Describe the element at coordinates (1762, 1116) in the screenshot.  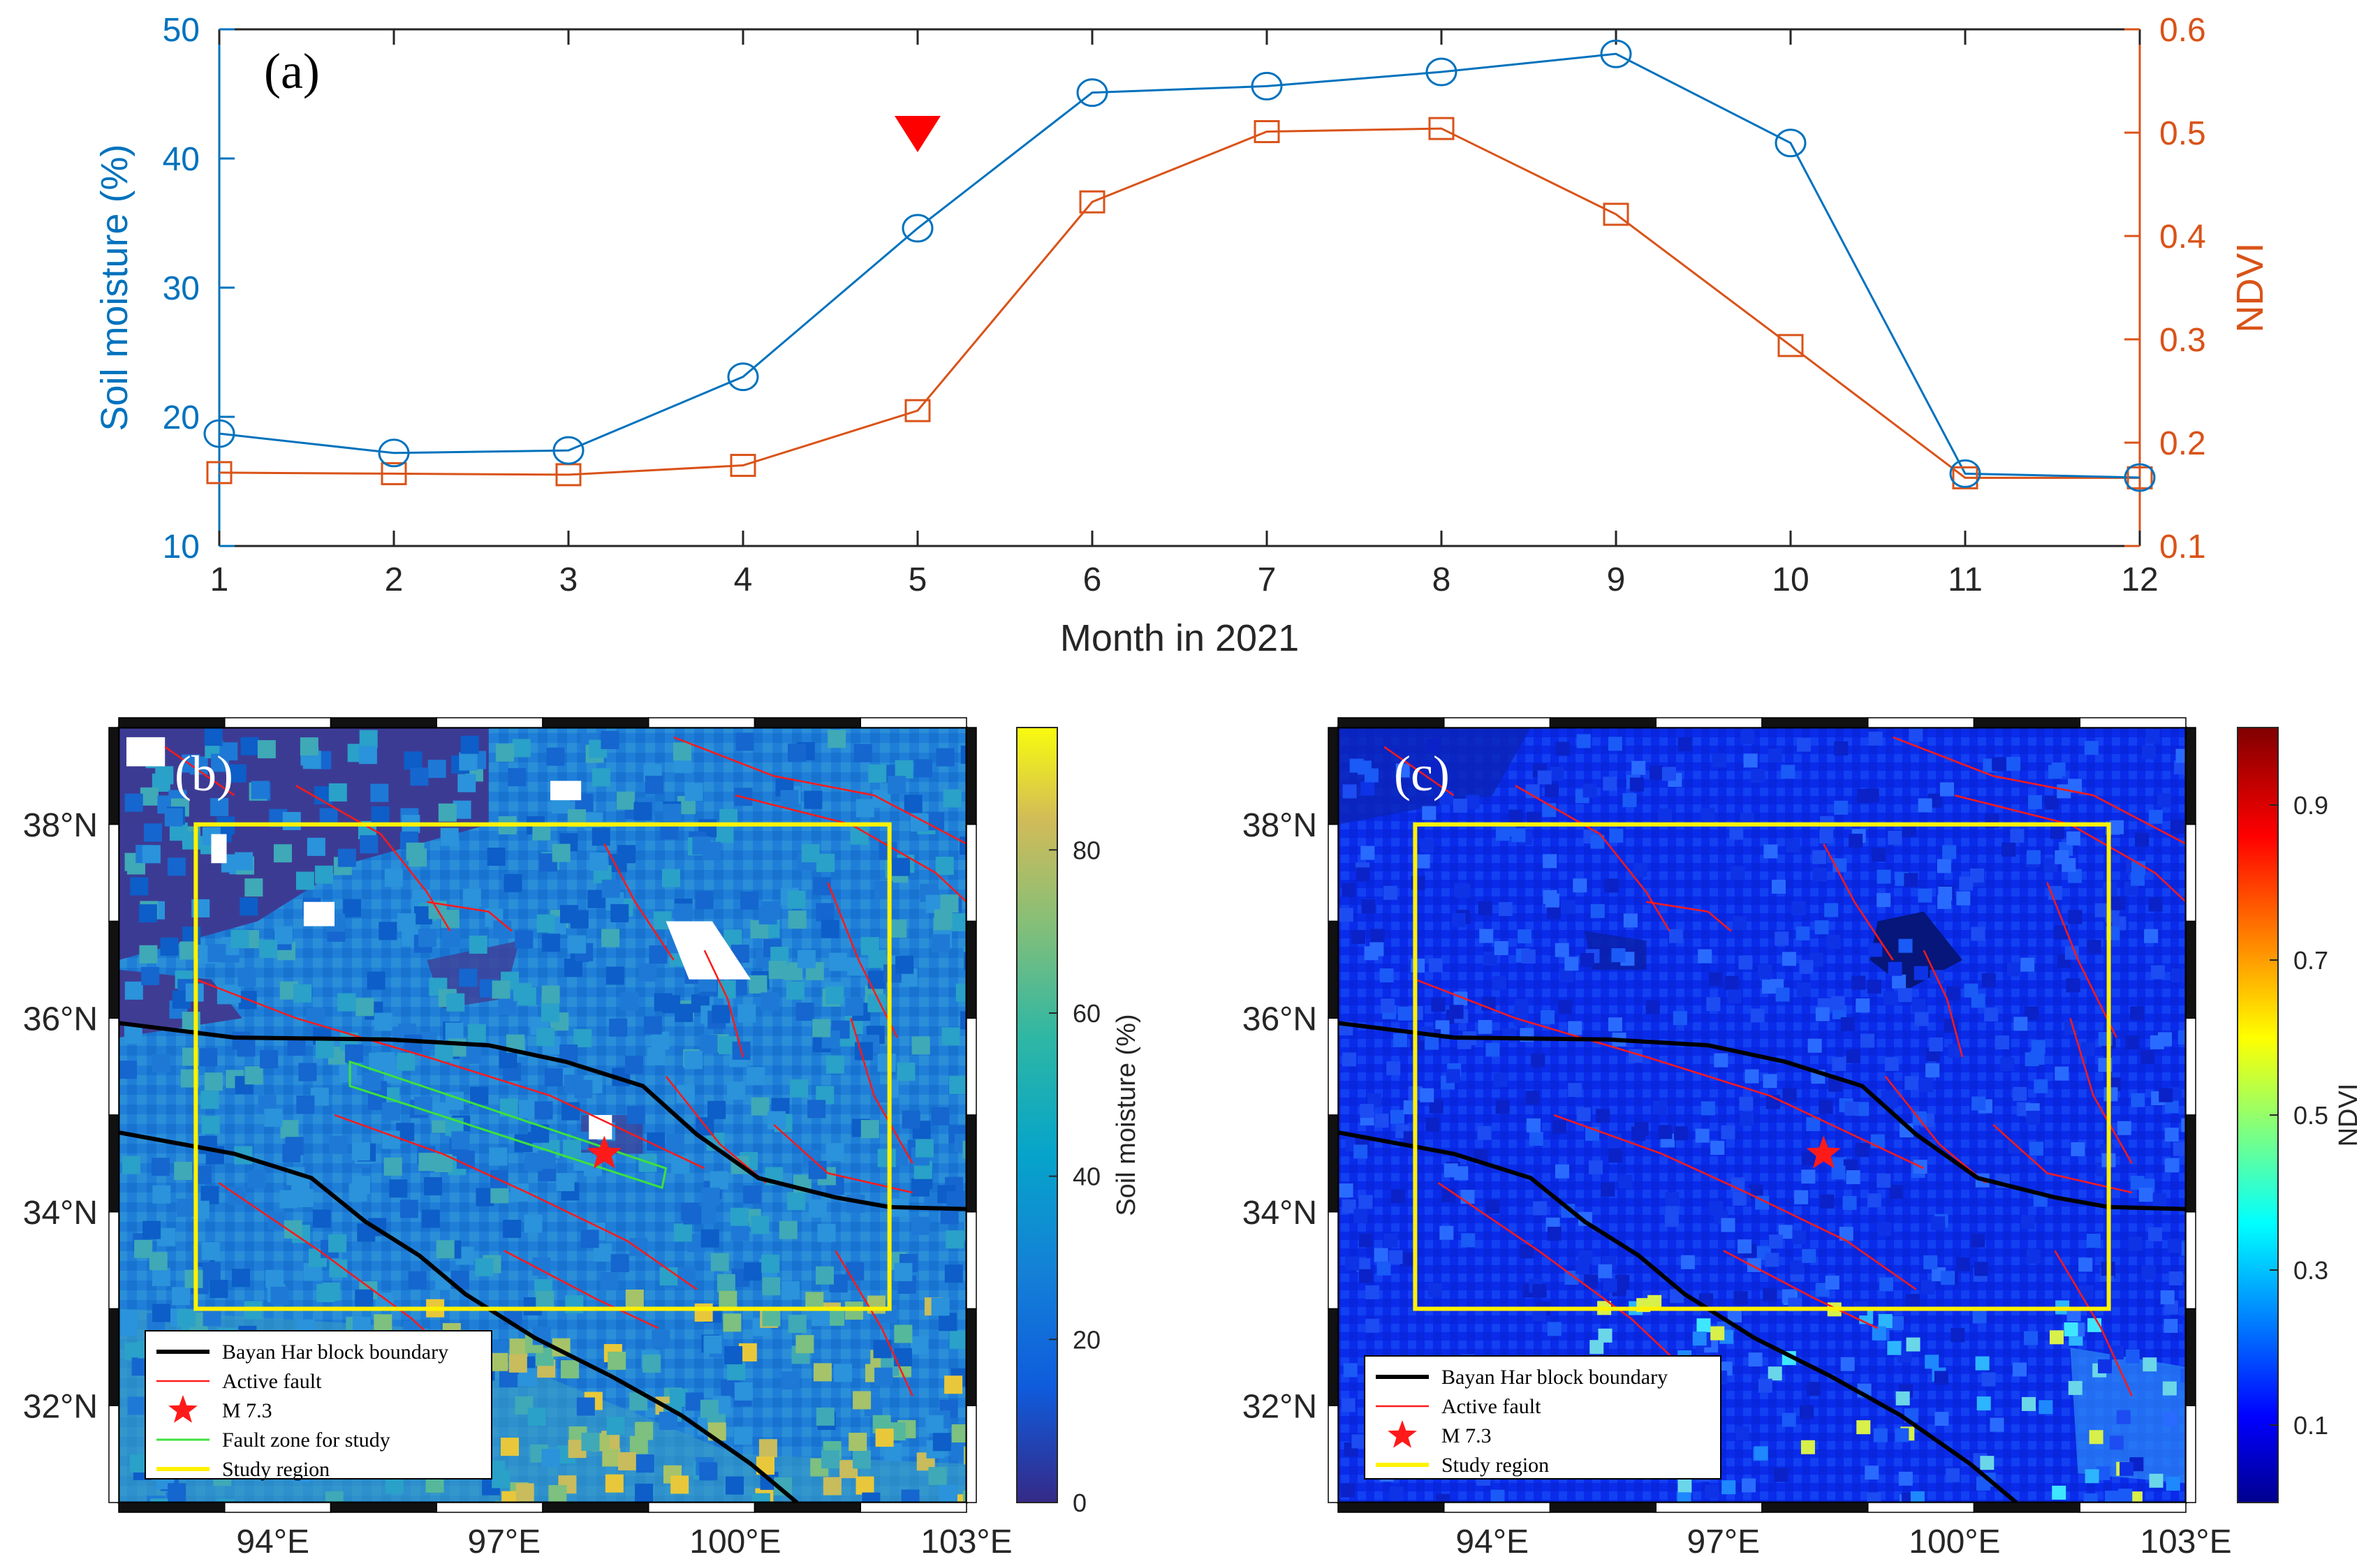
I see `bayan-har-boundary-line` at that location.